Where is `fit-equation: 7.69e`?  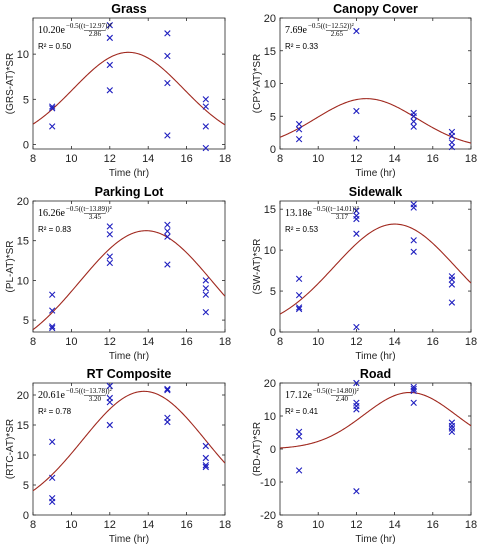 fit-equation: 7.69e is located at coordinates (296, 30).